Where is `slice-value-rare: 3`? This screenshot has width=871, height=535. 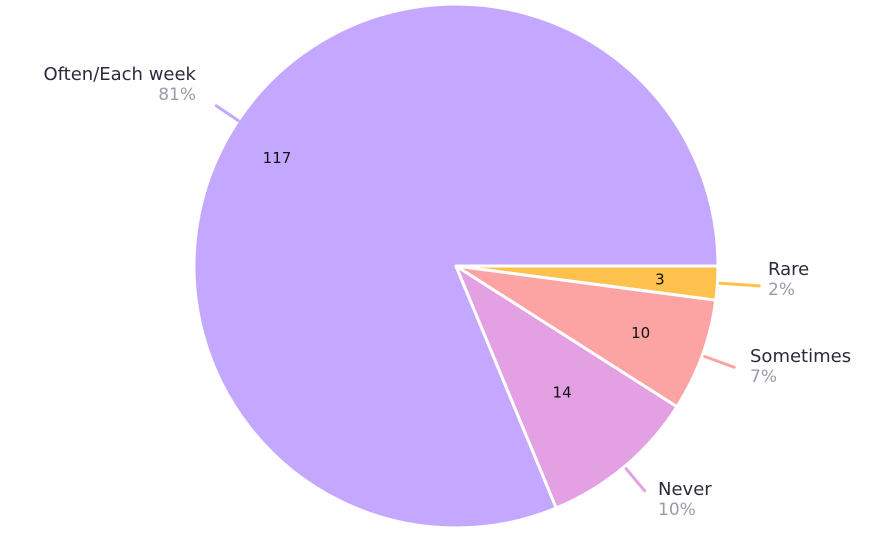
slice-value-rare: 3 is located at coordinates (660, 279).